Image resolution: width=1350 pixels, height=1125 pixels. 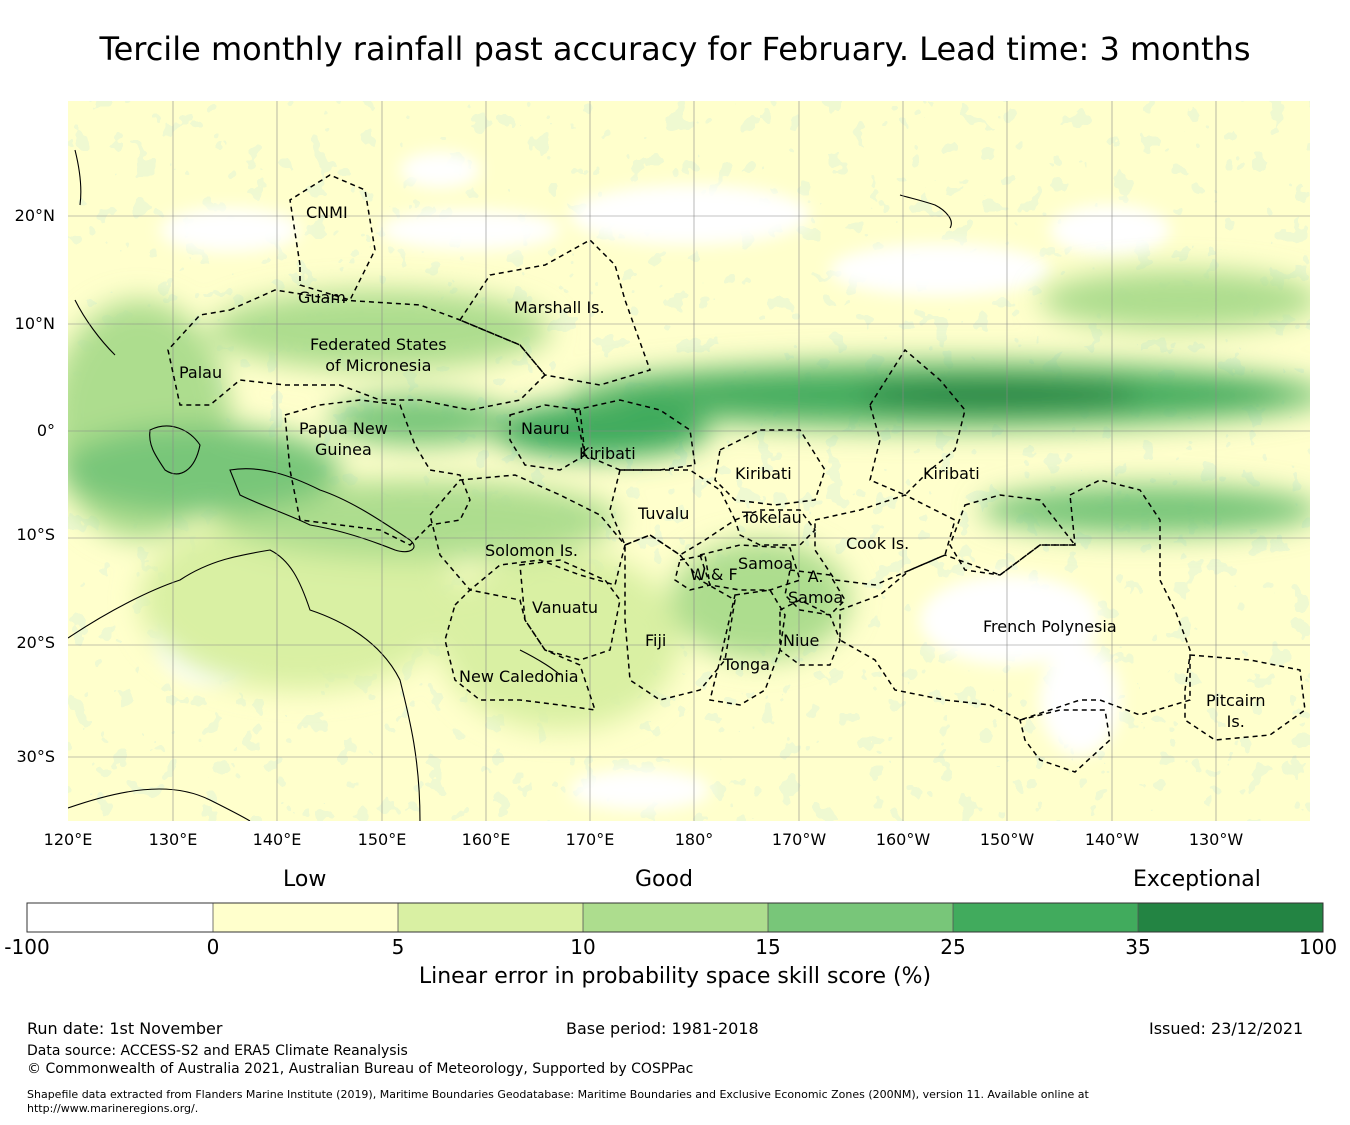 I want to click on wallis-futuna-boundary, so click(x=692, y=572).